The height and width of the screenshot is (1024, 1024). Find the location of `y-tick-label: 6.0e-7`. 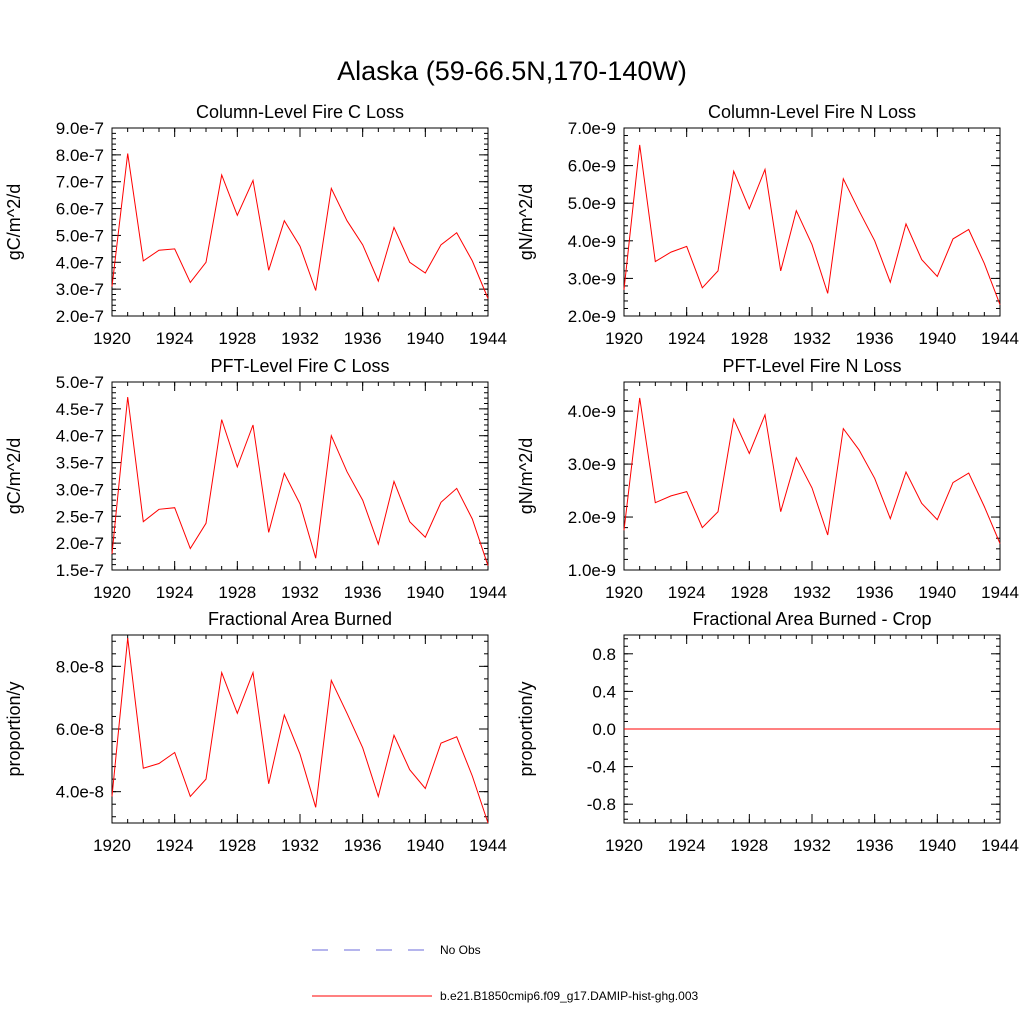

y-tick-label: 6.0e-7 is located at coordinates (80, 209).